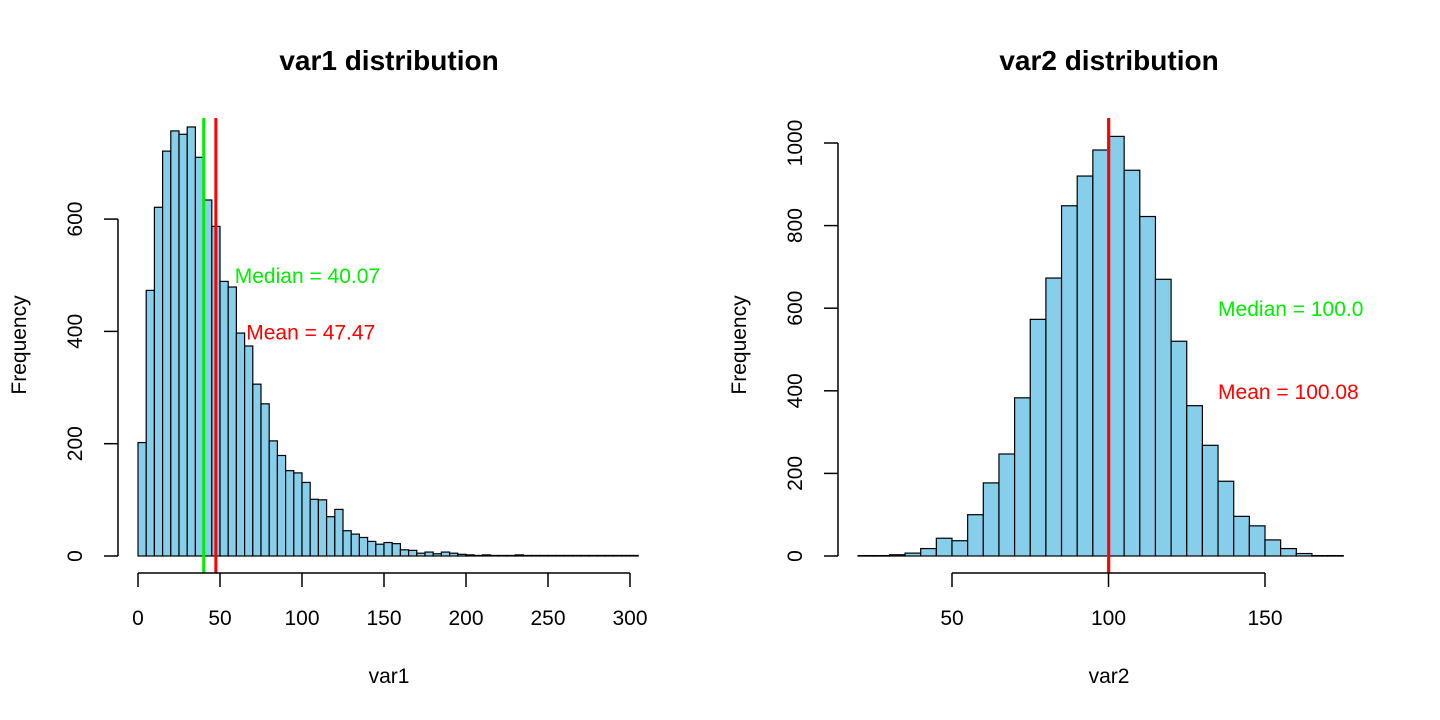 The image size is (1440, 720). I want to click on y-tick-label: 600, so click(795, 308).